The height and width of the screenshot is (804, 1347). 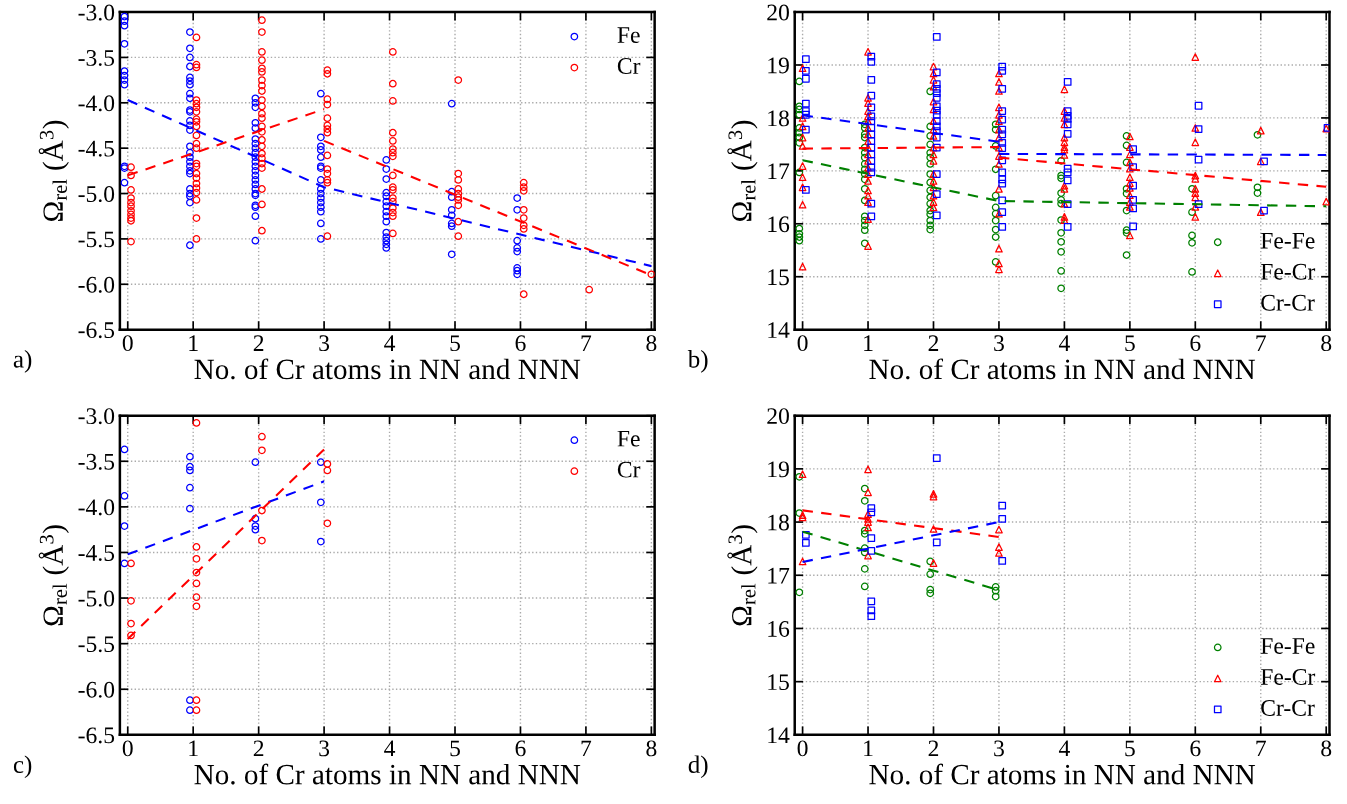 What do you see at coordinates (698, 767) in the screenshot?
I see `text: d)` at bounding box center [698, 767].